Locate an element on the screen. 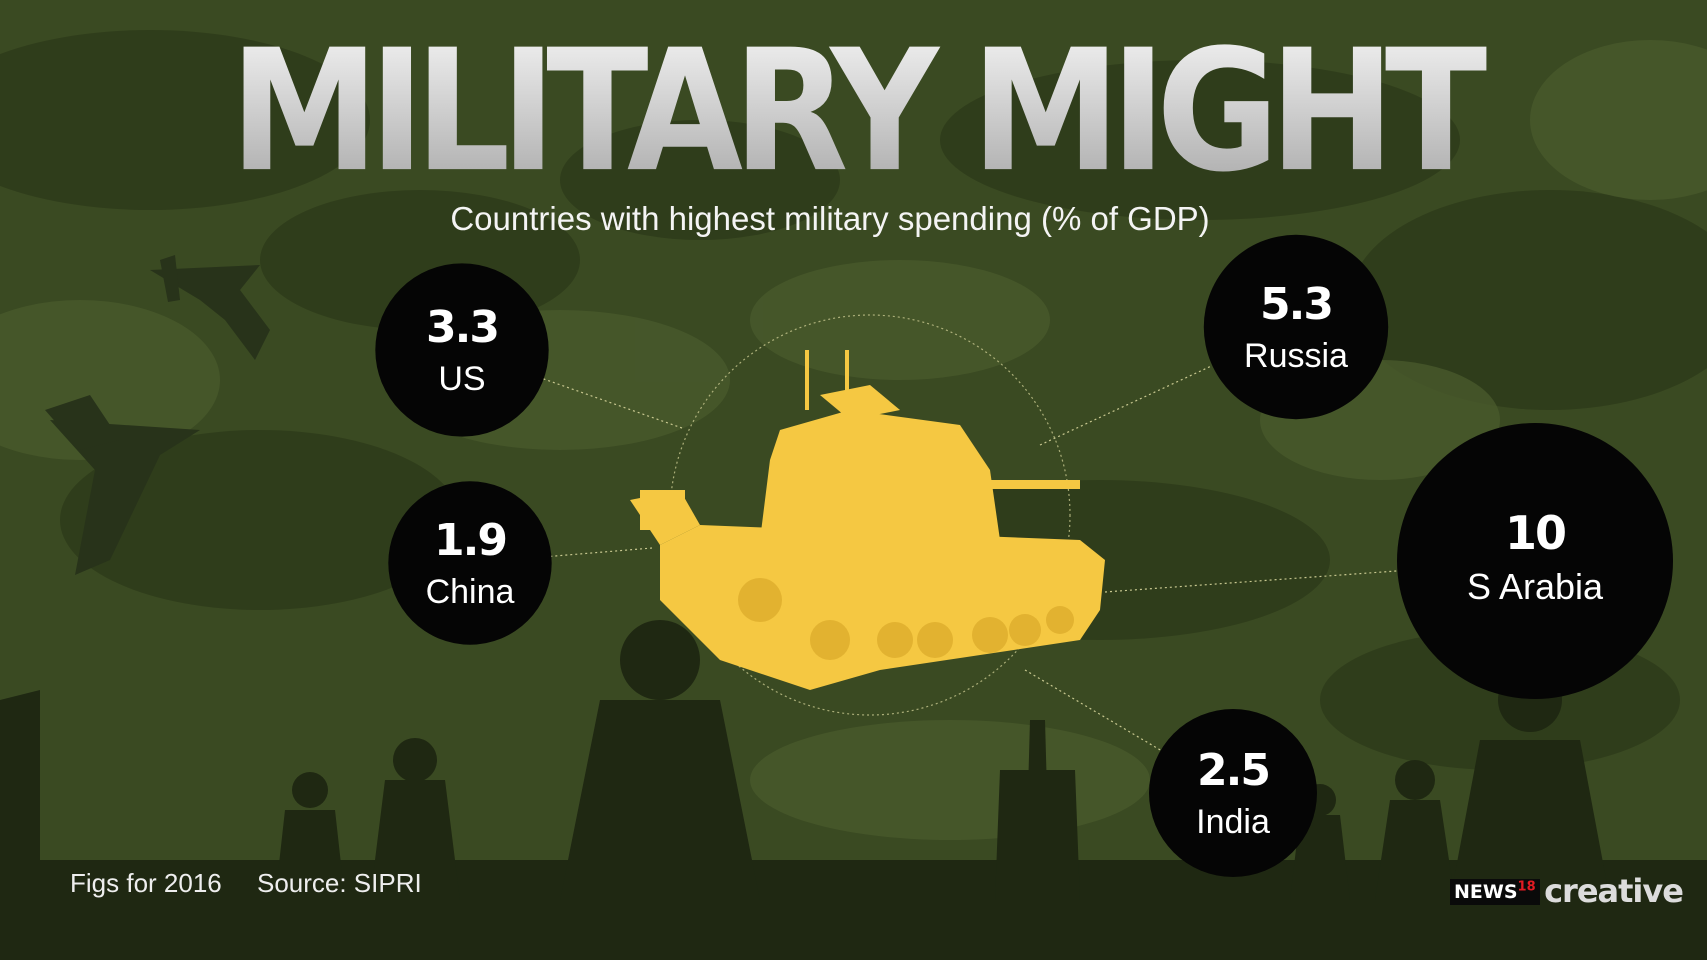 The height and width of the screenshot is (960, 1707). value-label-china: 1.9 is located at coordinates (470, 540).